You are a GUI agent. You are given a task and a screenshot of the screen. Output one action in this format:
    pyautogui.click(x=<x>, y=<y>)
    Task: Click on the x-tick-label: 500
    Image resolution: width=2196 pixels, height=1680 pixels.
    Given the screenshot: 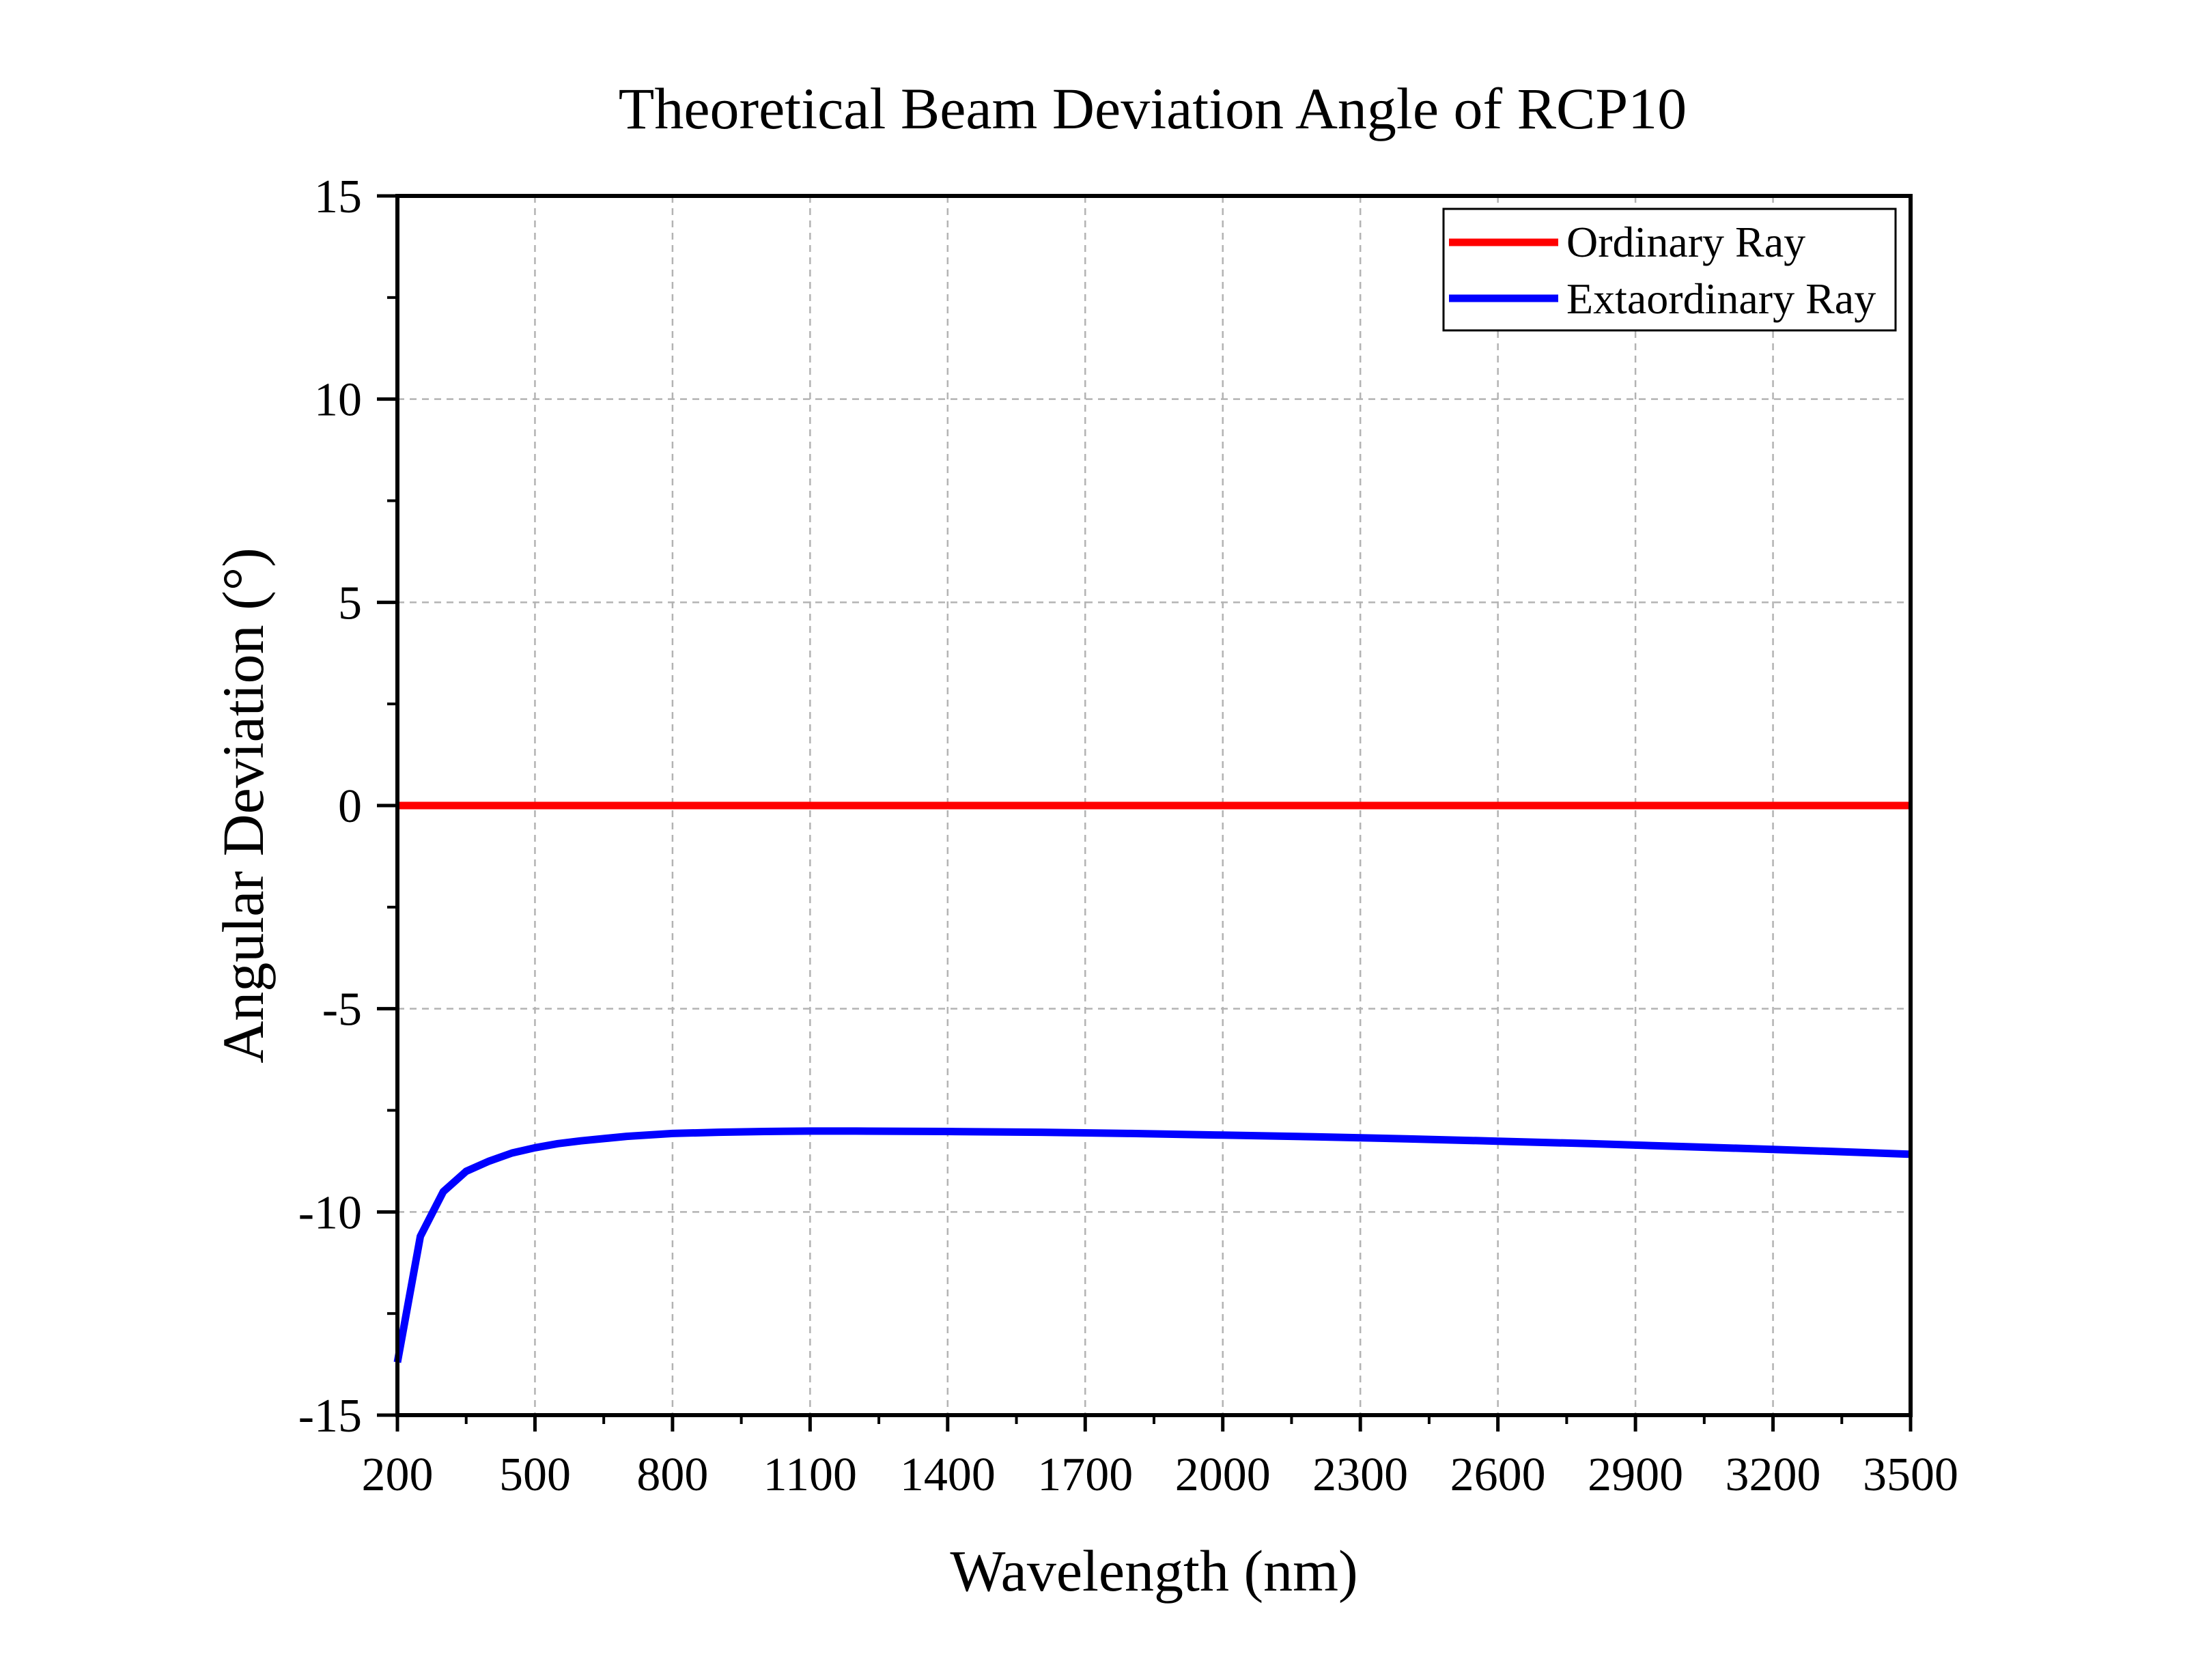 What is the action you would take?
    pyautogui.click(x=535, y=1475)
    